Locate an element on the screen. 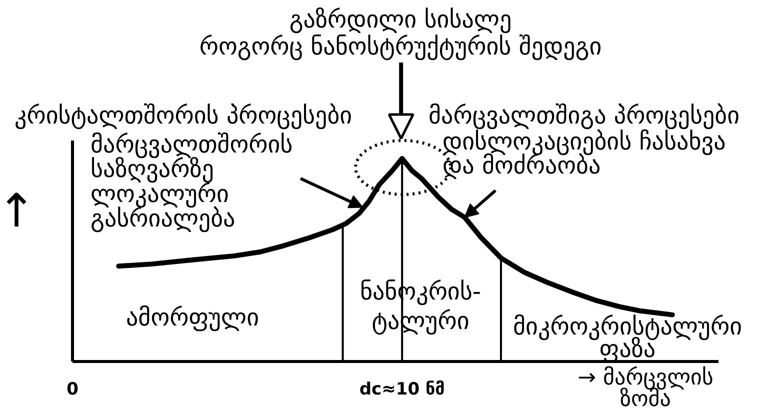 This screenshot has width=777, height=417. annotation: ამორფული is located at coordinates (193, 318).